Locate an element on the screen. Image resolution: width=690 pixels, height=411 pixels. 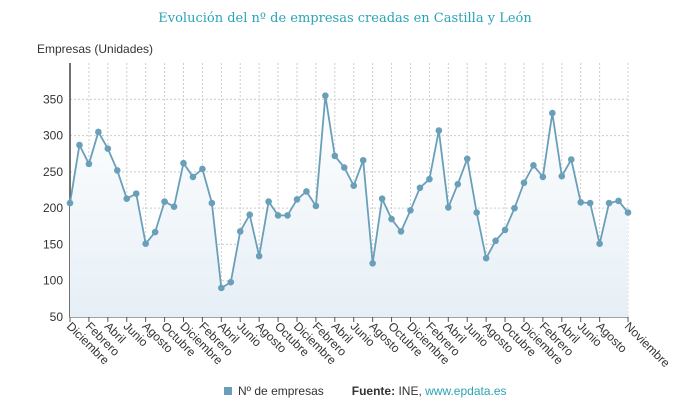
y-tick-label: 200 is located at coordinates (53, 208).